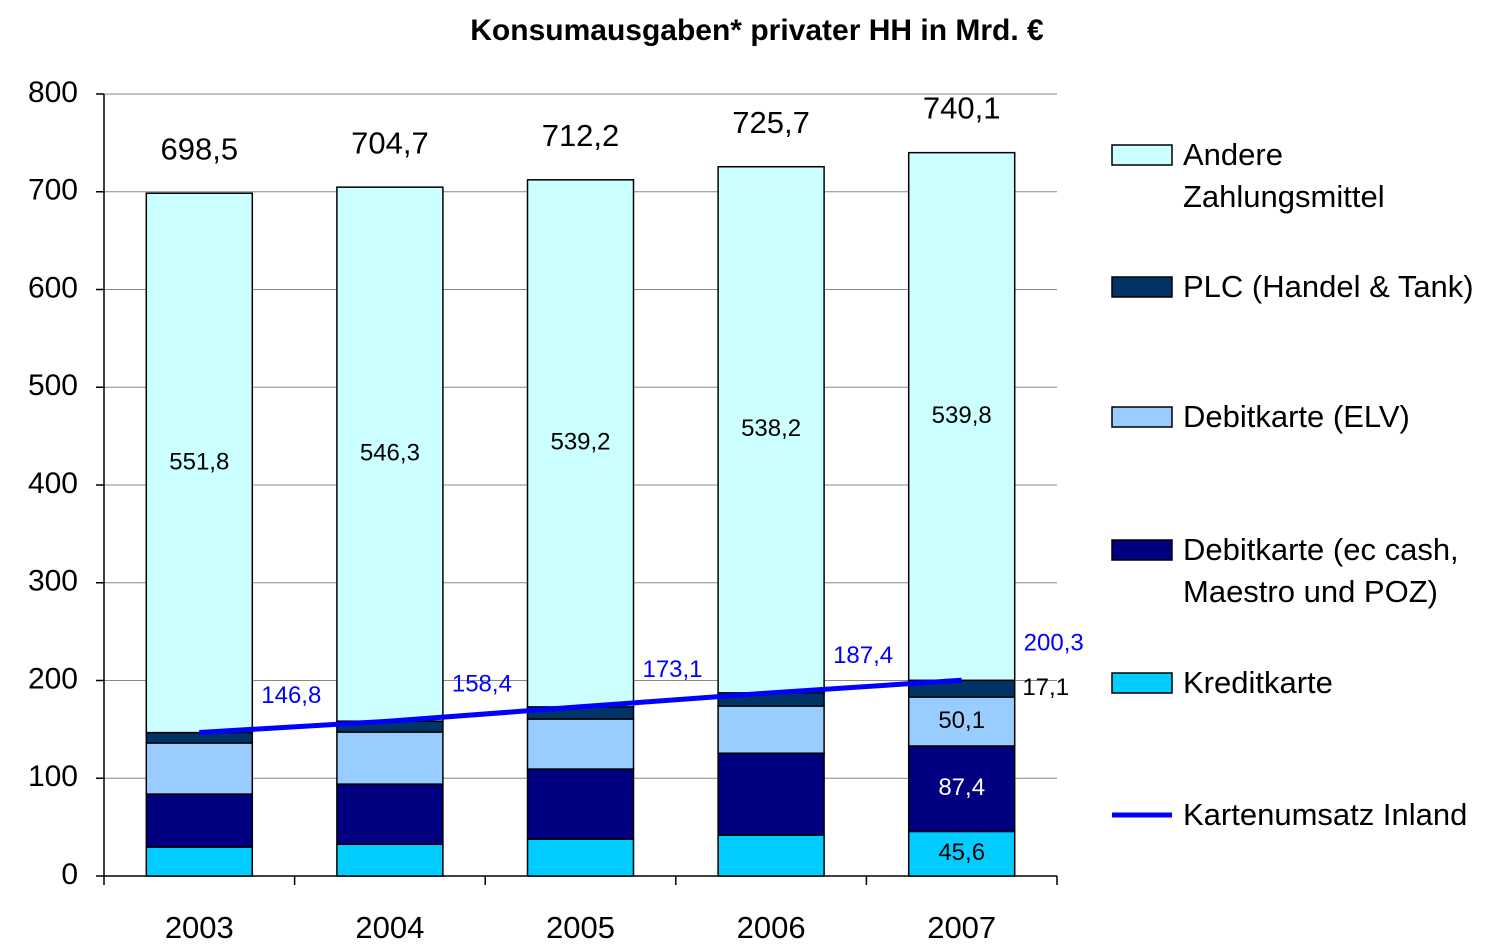 This screenshot has height=945, width=1495. Describe the element at coordinates (863, 655) in the screenshot. I see `line-value-label: 187,4` at that location.